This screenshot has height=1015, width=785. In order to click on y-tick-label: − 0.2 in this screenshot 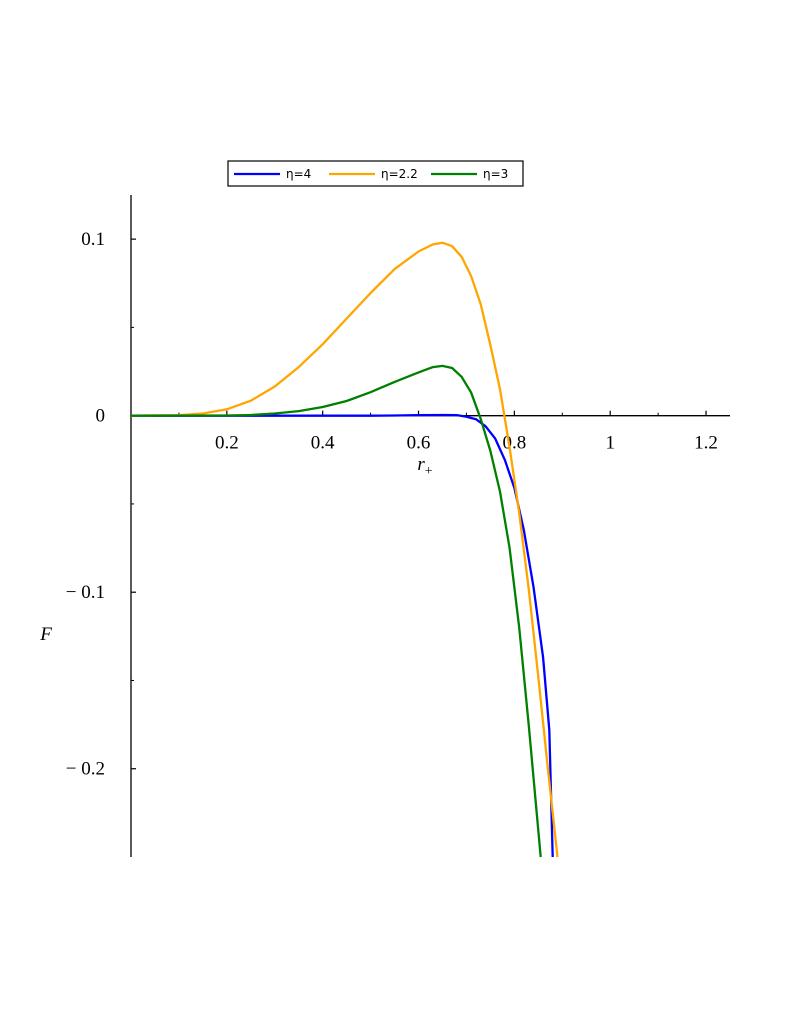, I will do `click(85, 769)`.